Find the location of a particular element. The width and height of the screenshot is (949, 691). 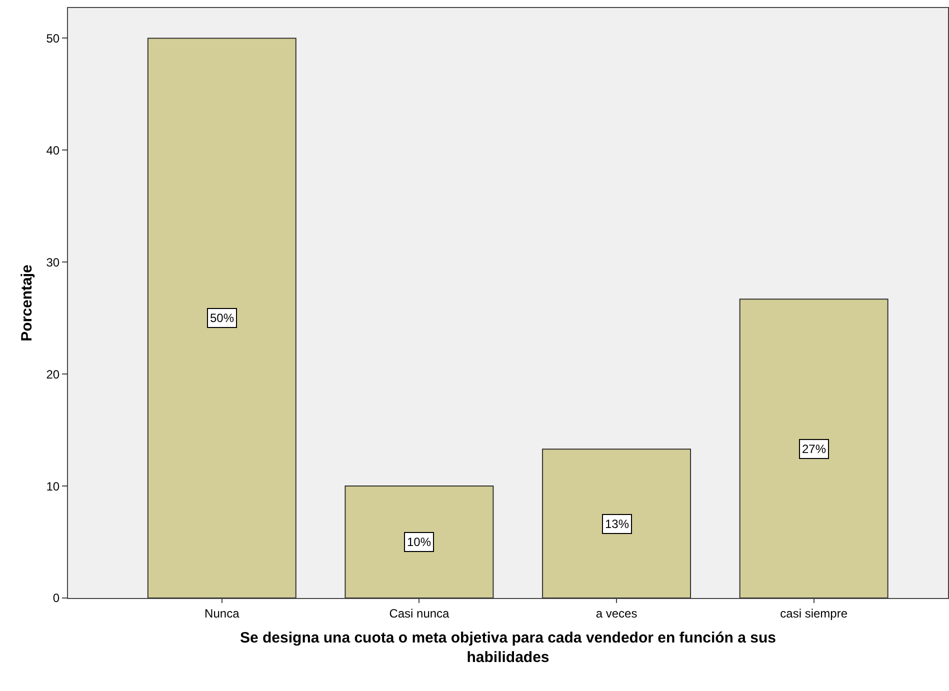

y-tick-label: 10 is located at coordinates (53, 486).